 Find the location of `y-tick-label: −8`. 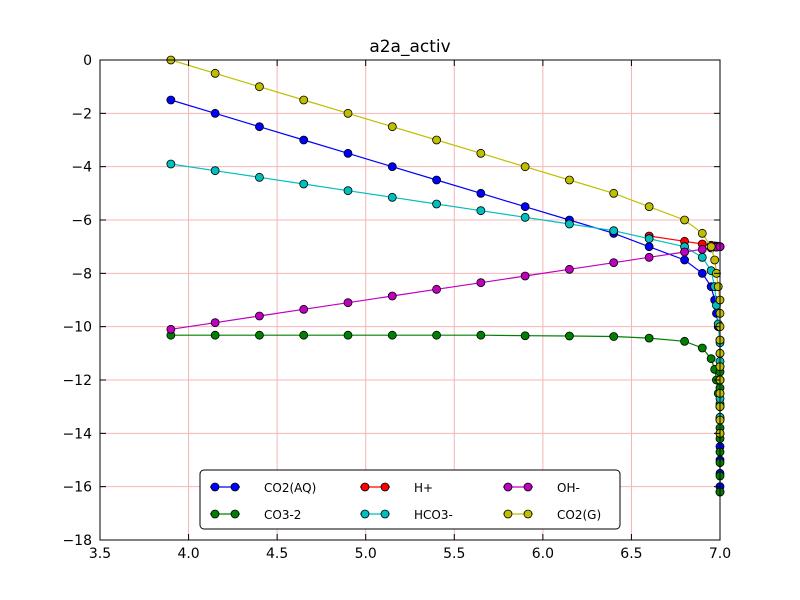

y-tick-label: −8 is located at coordinates (81, 274).